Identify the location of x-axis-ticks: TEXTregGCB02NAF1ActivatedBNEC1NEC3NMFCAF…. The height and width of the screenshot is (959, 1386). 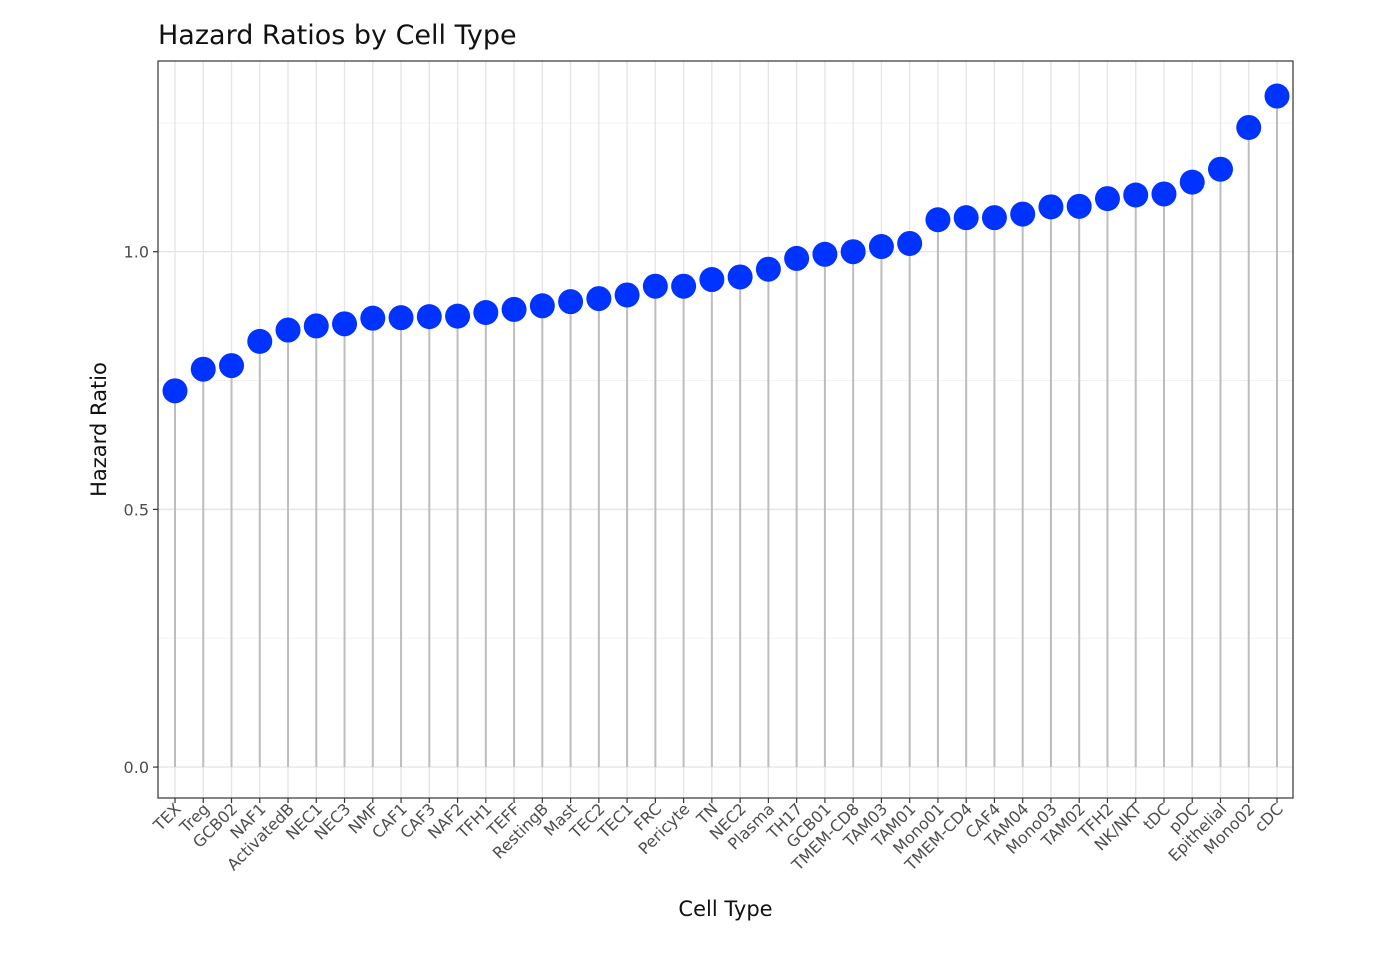
(718, 836).